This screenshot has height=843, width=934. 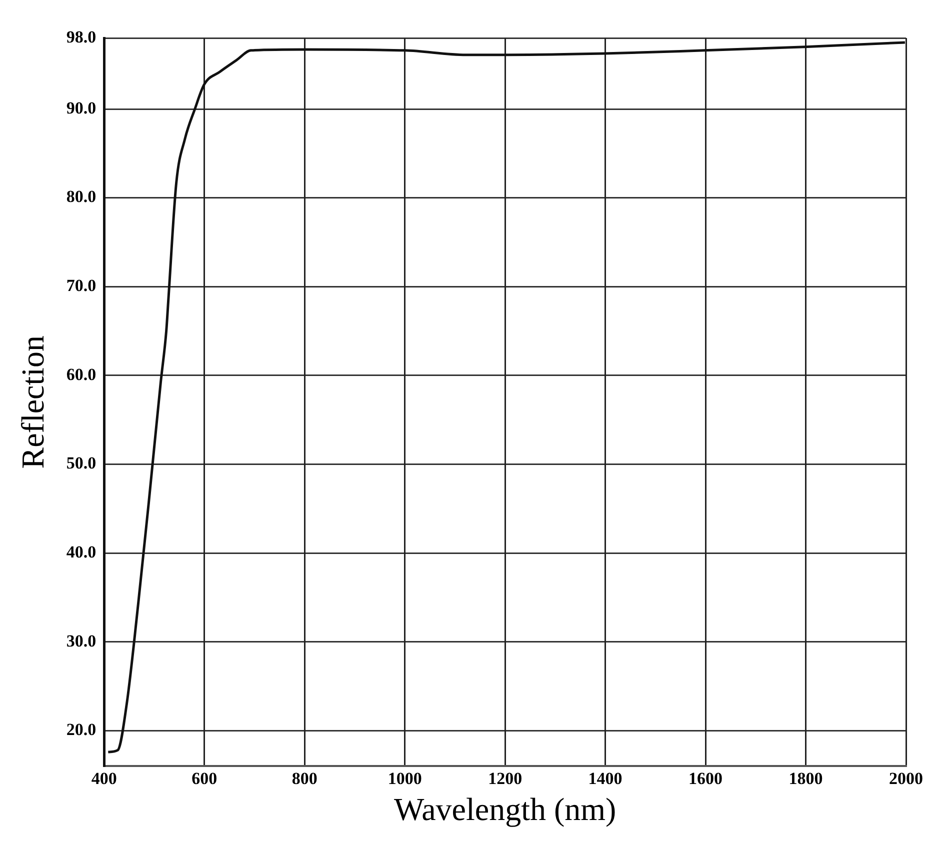 I want to click on y-tick-label: 98.0, so click(x=81, y=36).